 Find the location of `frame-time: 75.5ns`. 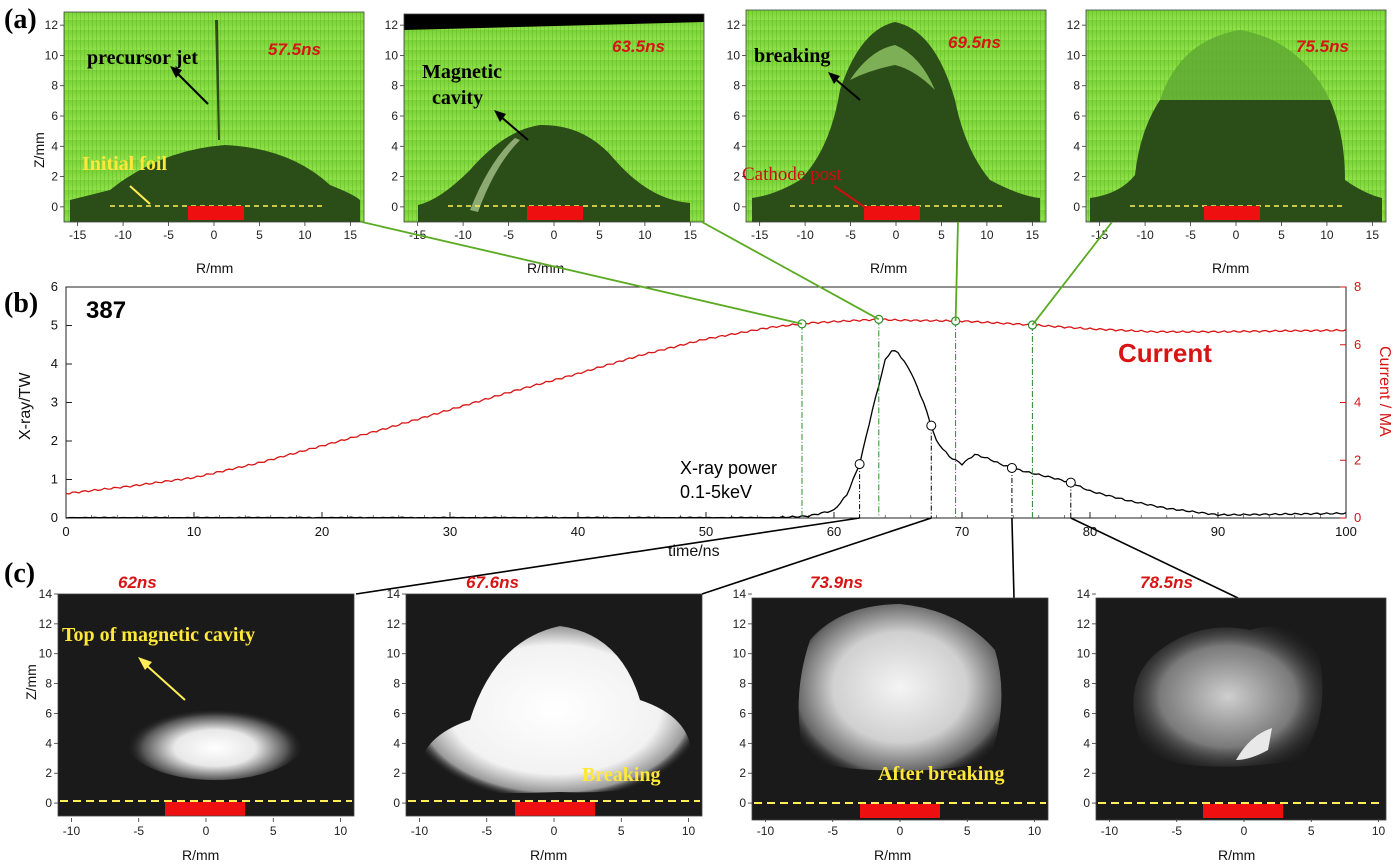

frame-time: 75.5ns is located at coordinates (1322, 46).